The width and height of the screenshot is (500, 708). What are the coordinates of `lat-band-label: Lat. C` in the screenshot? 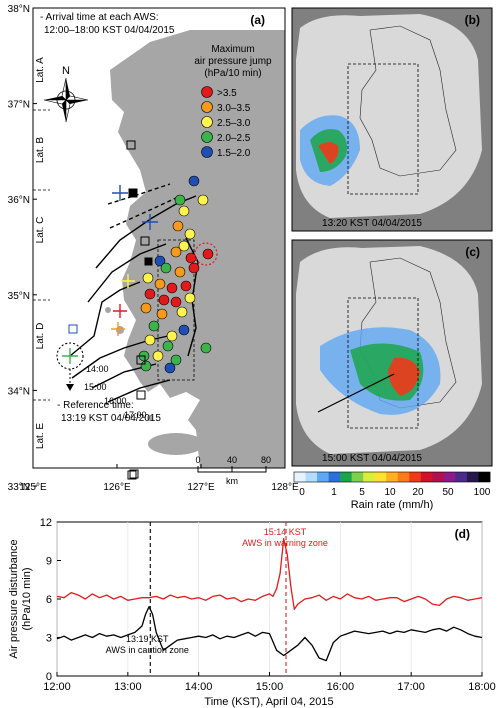 It's located at (40, 230).